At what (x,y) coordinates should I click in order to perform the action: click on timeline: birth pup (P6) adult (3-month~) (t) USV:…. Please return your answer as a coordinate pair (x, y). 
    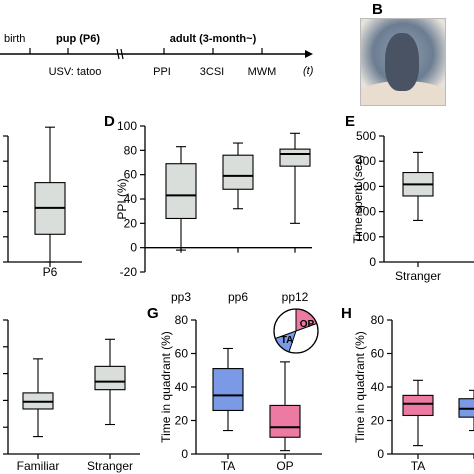
    Looking at the image, I should click on (157, 55).